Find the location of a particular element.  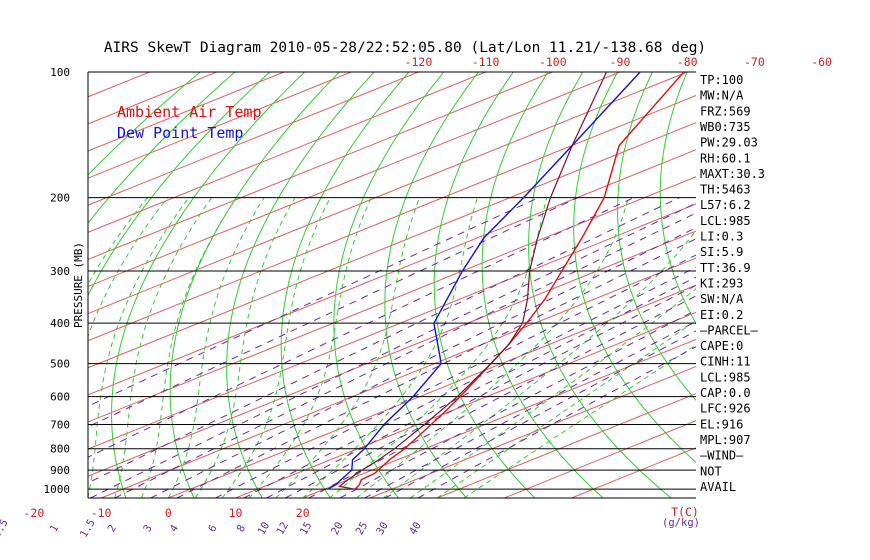

pressure-tick-label: 400 is located at coordinates (60, 323).